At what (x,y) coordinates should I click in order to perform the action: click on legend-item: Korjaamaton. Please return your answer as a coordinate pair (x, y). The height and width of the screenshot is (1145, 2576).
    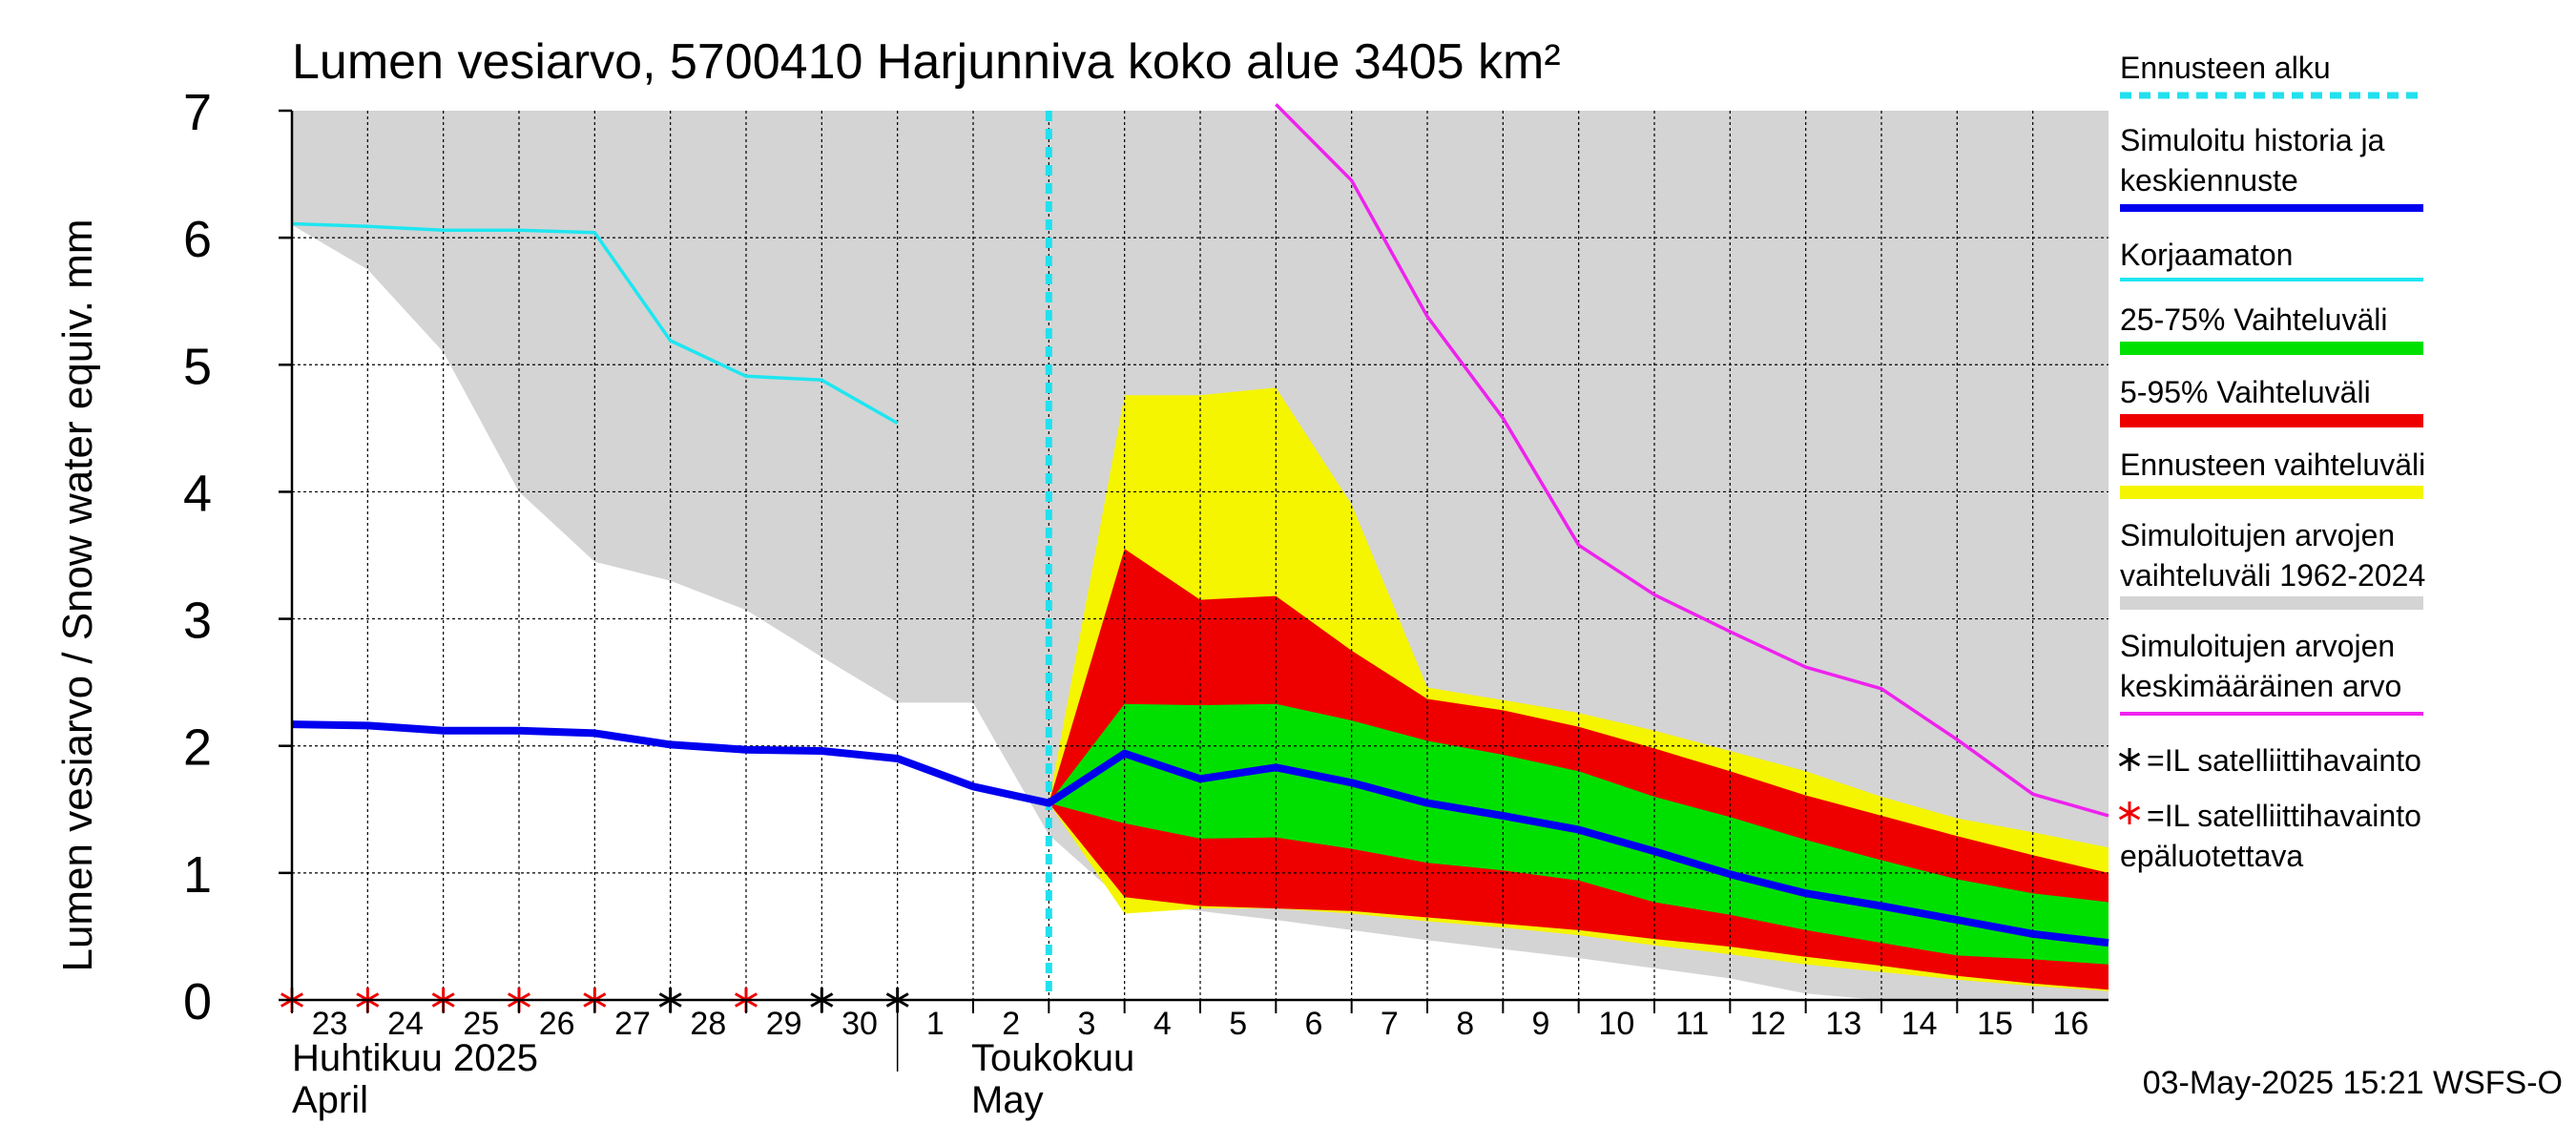
    Looking at the image, I should click on (2271, 259).